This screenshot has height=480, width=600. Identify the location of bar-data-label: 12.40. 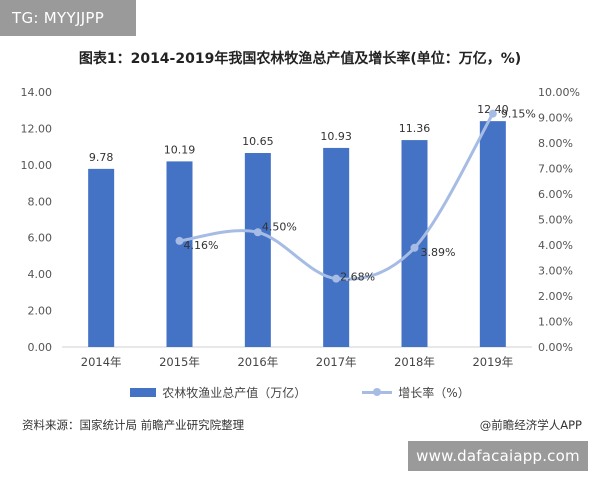
(493, 109).